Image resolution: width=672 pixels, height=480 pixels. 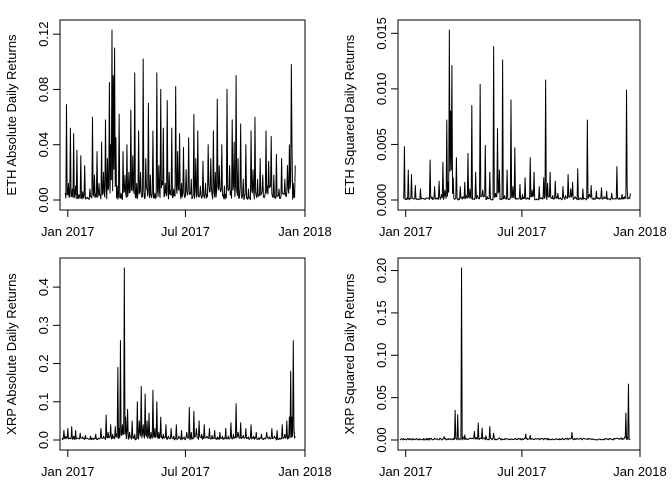 I want to click on y-tick-label: 0.04, so click(x=43, y=144).